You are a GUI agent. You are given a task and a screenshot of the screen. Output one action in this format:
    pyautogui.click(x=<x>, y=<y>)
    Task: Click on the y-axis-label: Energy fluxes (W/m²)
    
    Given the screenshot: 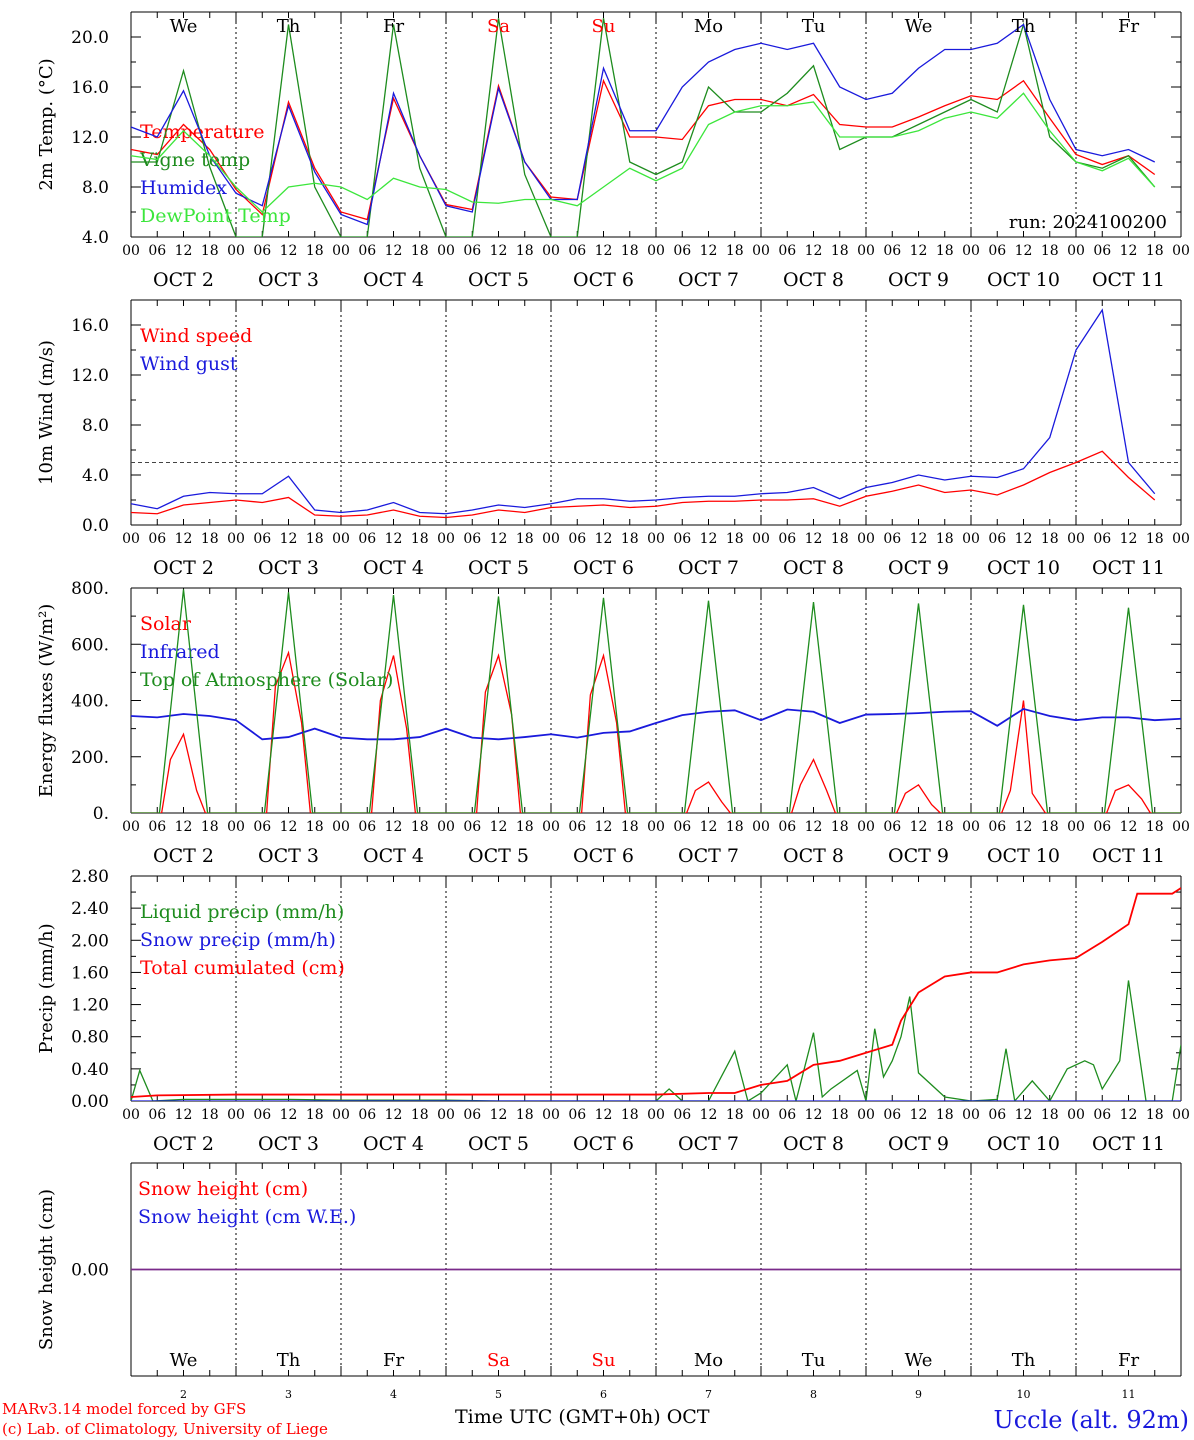 What is the action you would take?
    pyautogui.click(x=46, y=701)
    